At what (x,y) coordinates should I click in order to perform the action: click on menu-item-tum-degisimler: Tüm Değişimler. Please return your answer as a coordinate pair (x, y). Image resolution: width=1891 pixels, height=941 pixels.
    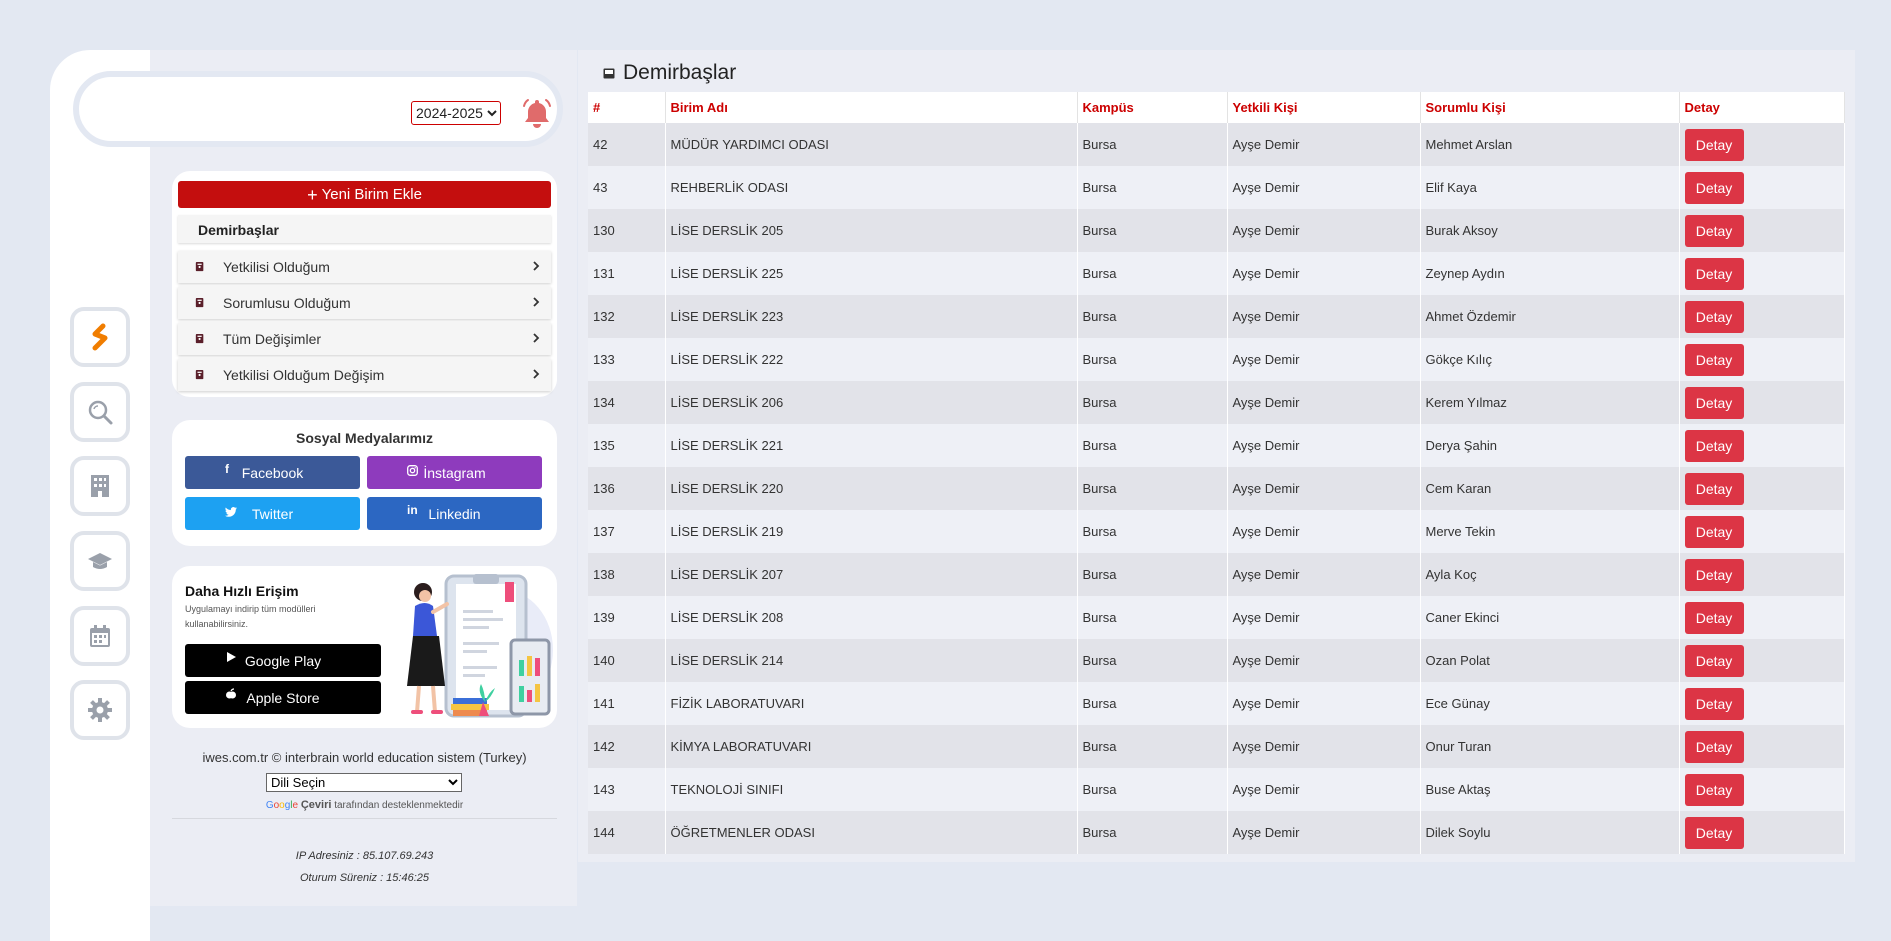
    Looking at the image, I should click on (364, 339).